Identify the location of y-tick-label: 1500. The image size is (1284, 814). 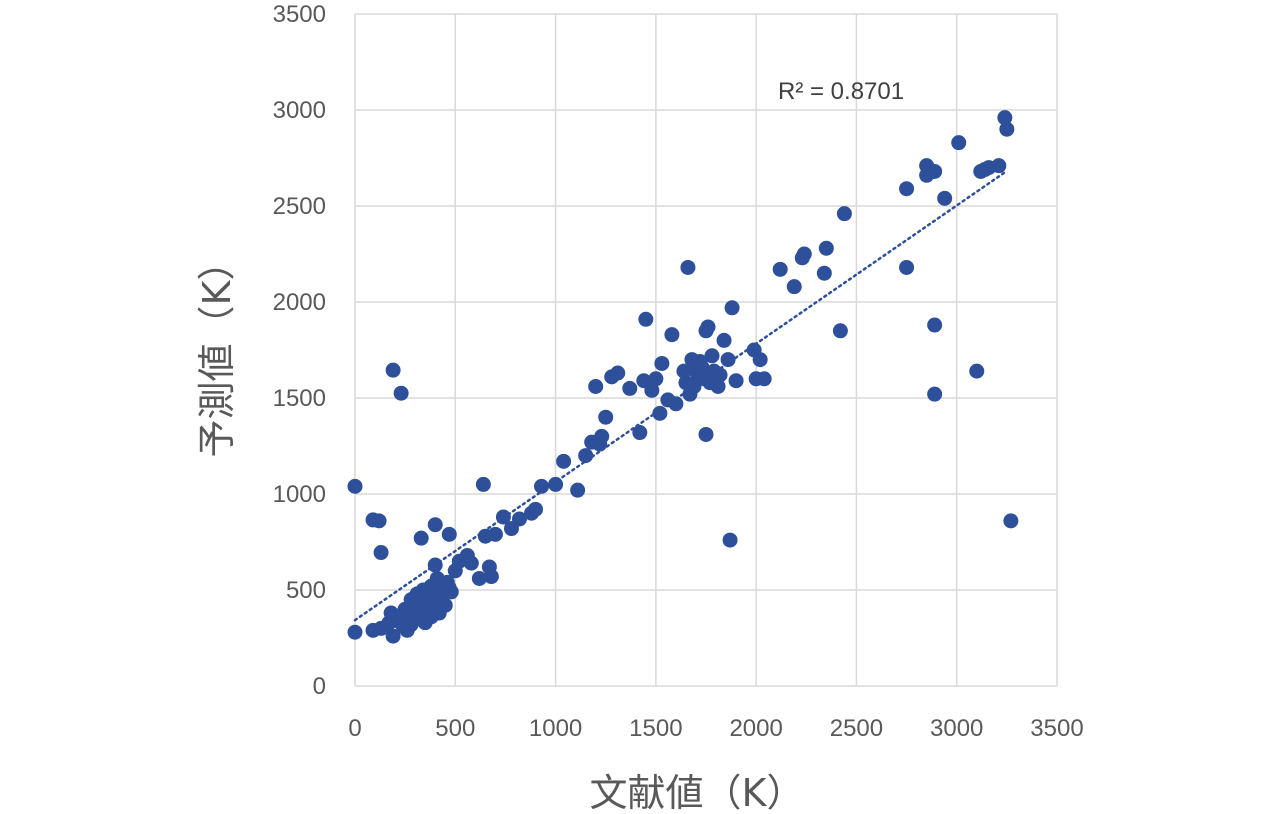
(299, 398).